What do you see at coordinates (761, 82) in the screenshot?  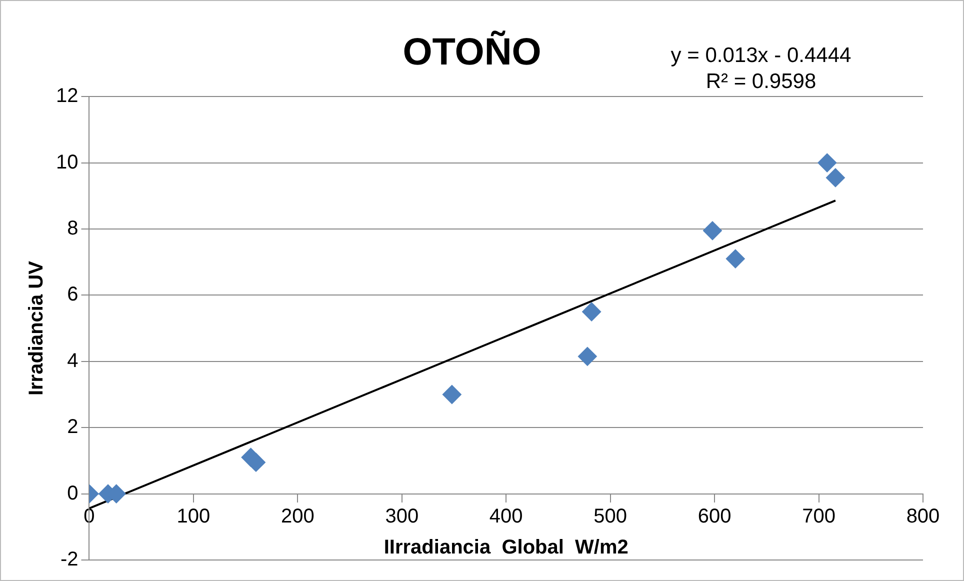 I see `text: R² = 0.9598` at bounding box center [761, 82].